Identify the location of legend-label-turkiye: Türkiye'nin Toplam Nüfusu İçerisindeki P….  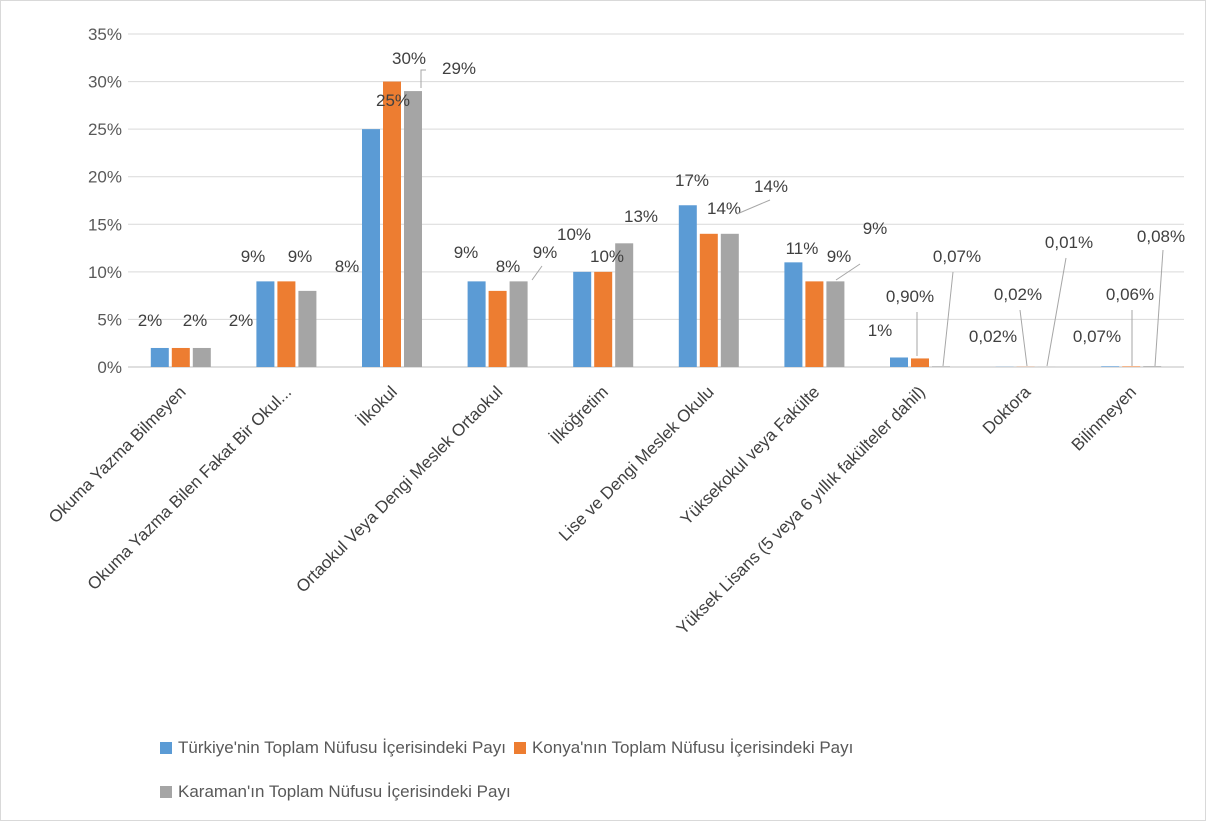
(342, 747).